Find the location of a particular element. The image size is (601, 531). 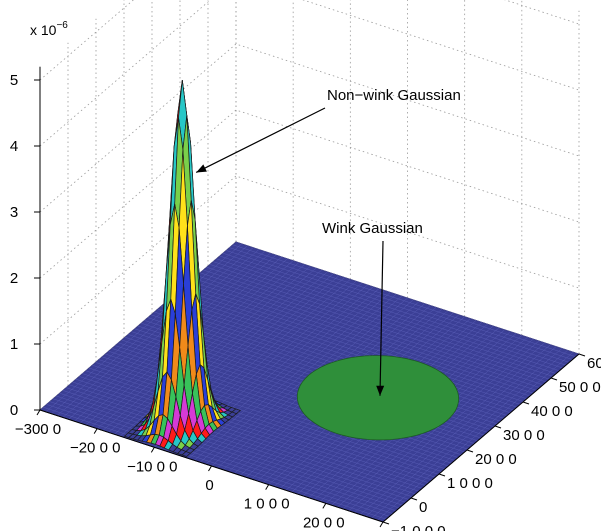

y-tick-label: 60 0 0 is located at coordinates (594, 363).